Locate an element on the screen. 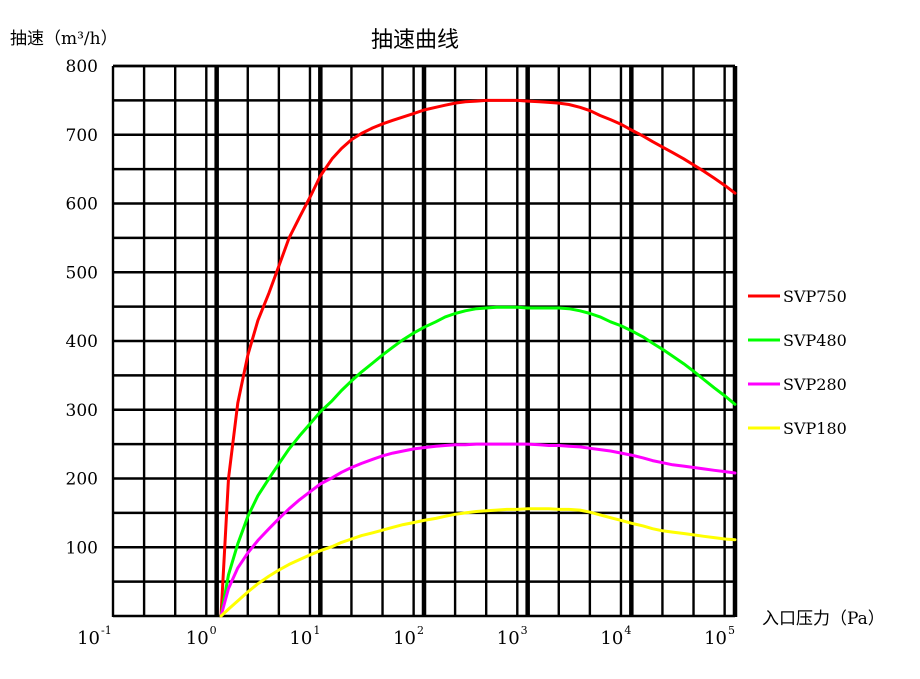 This screenshot has height=679, width=920. chart-title: 抽速曲线 is located at coordinates (415, 40).